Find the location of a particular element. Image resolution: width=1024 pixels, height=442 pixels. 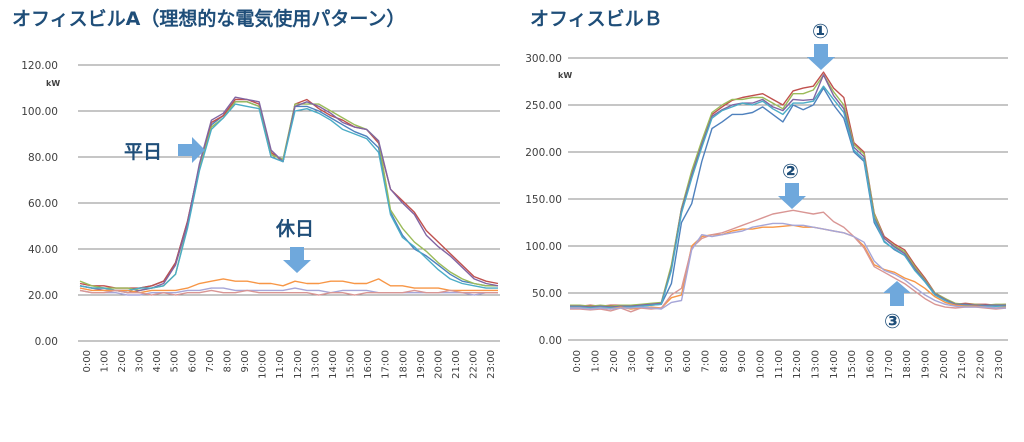

annotation-label: 休日 is located at coordinates (294, 229).